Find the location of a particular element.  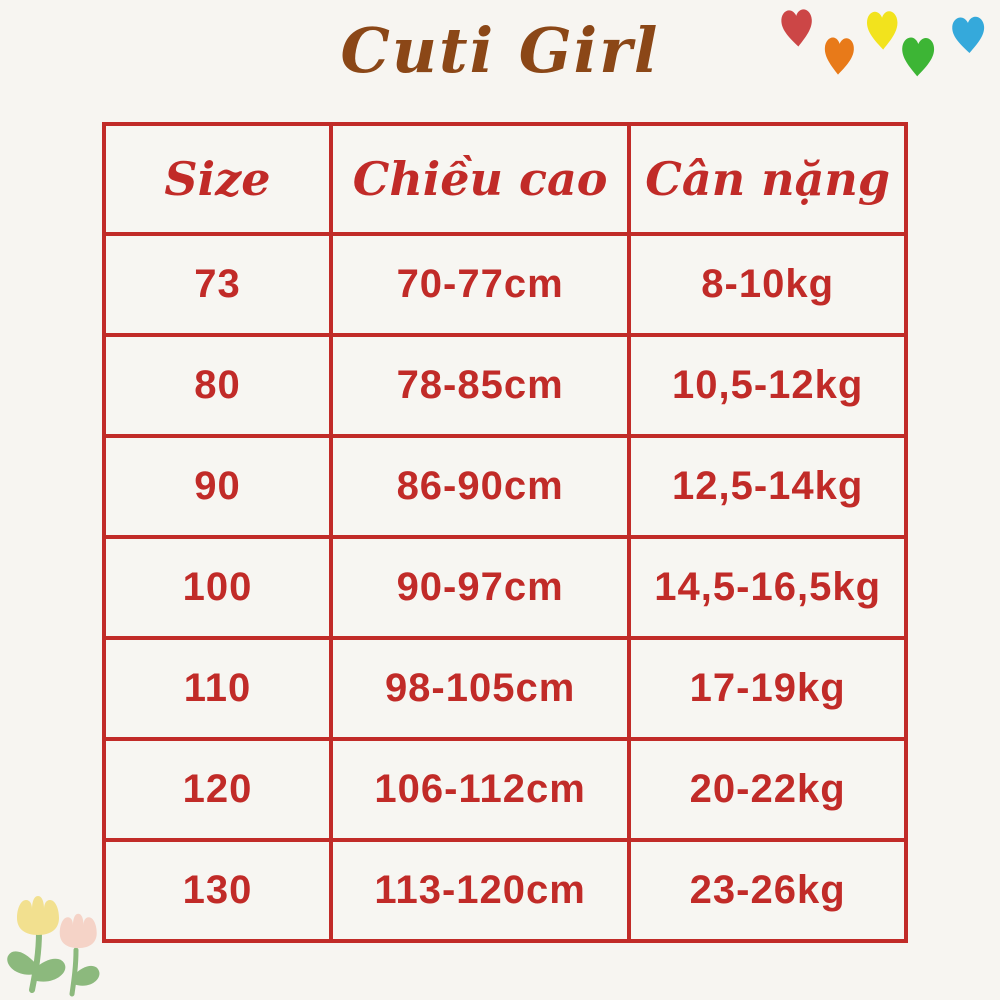

tulips-decoration is located at coordinates (53, 946).